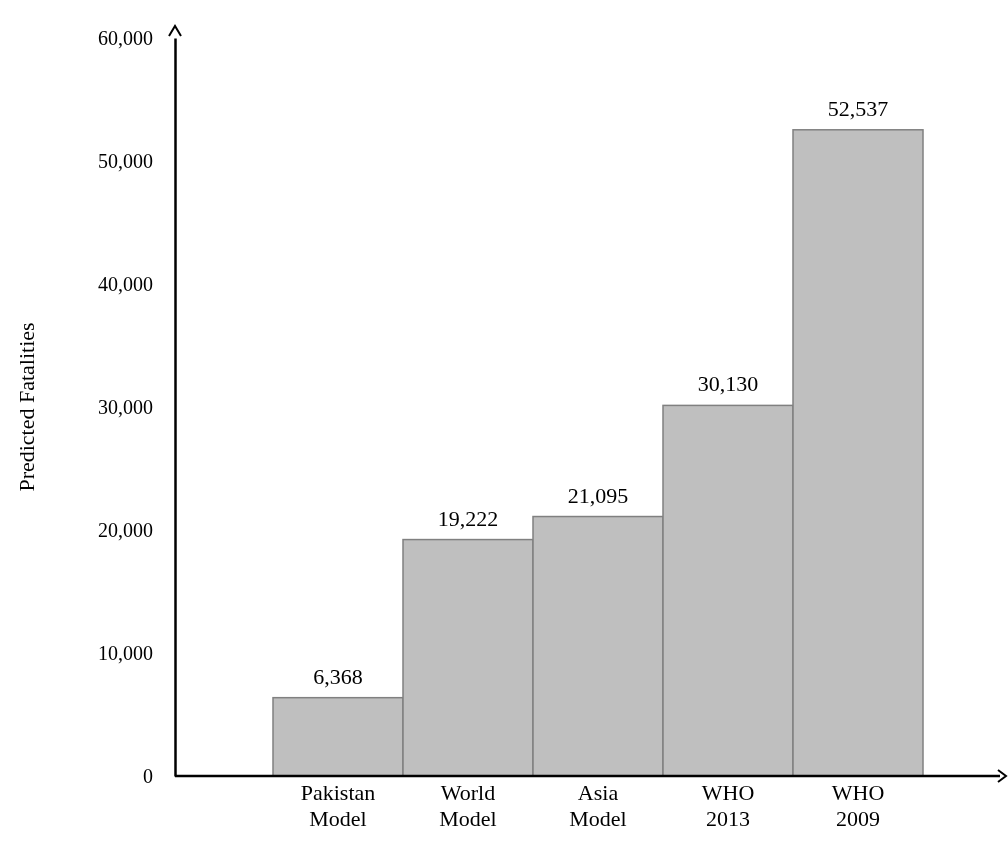 Image resolution: width=1008 pixels, height=844 pixels. I want to click on y-tick-label: 30,000, so click(125, 406).